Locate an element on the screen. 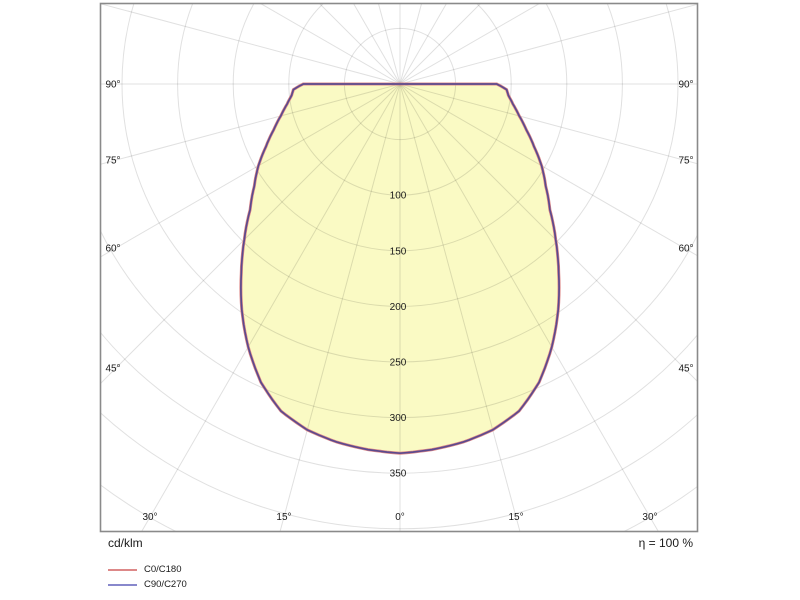  angle-label-left: 90° is located at coordinates (112, 85).